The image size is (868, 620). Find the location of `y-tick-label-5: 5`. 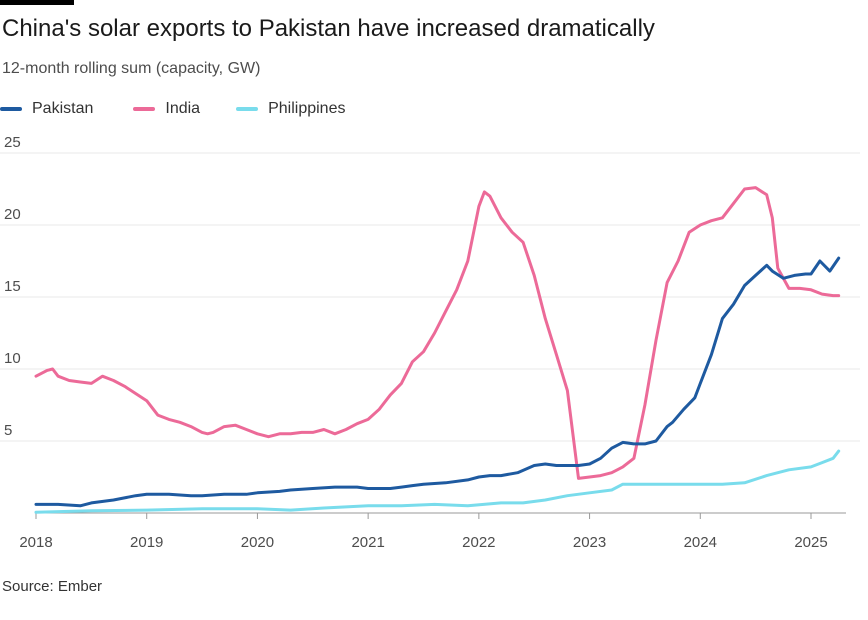

y-tick-label-5: 5 is located at coordinates (8, 430).